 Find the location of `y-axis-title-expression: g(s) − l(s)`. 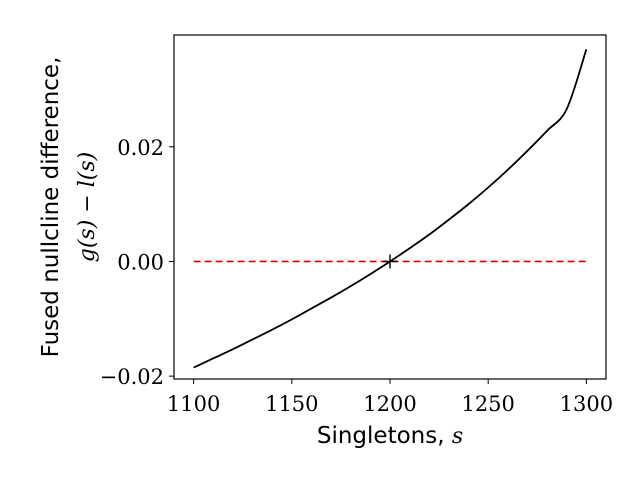

y-axis-title-expression: g(s) − l(s) is located at coordinates (87, 207).